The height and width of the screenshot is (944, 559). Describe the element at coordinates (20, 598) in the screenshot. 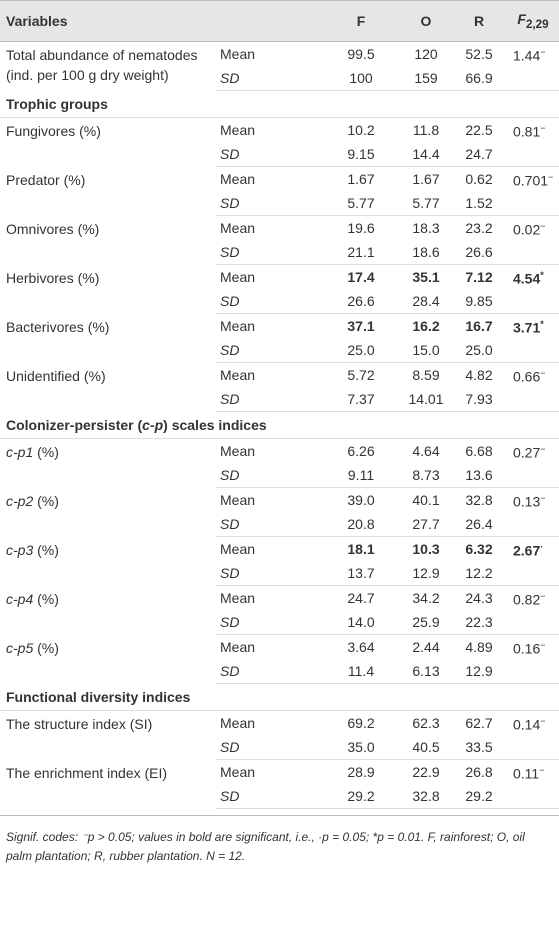

I see `label-part: c-p4` at that location.